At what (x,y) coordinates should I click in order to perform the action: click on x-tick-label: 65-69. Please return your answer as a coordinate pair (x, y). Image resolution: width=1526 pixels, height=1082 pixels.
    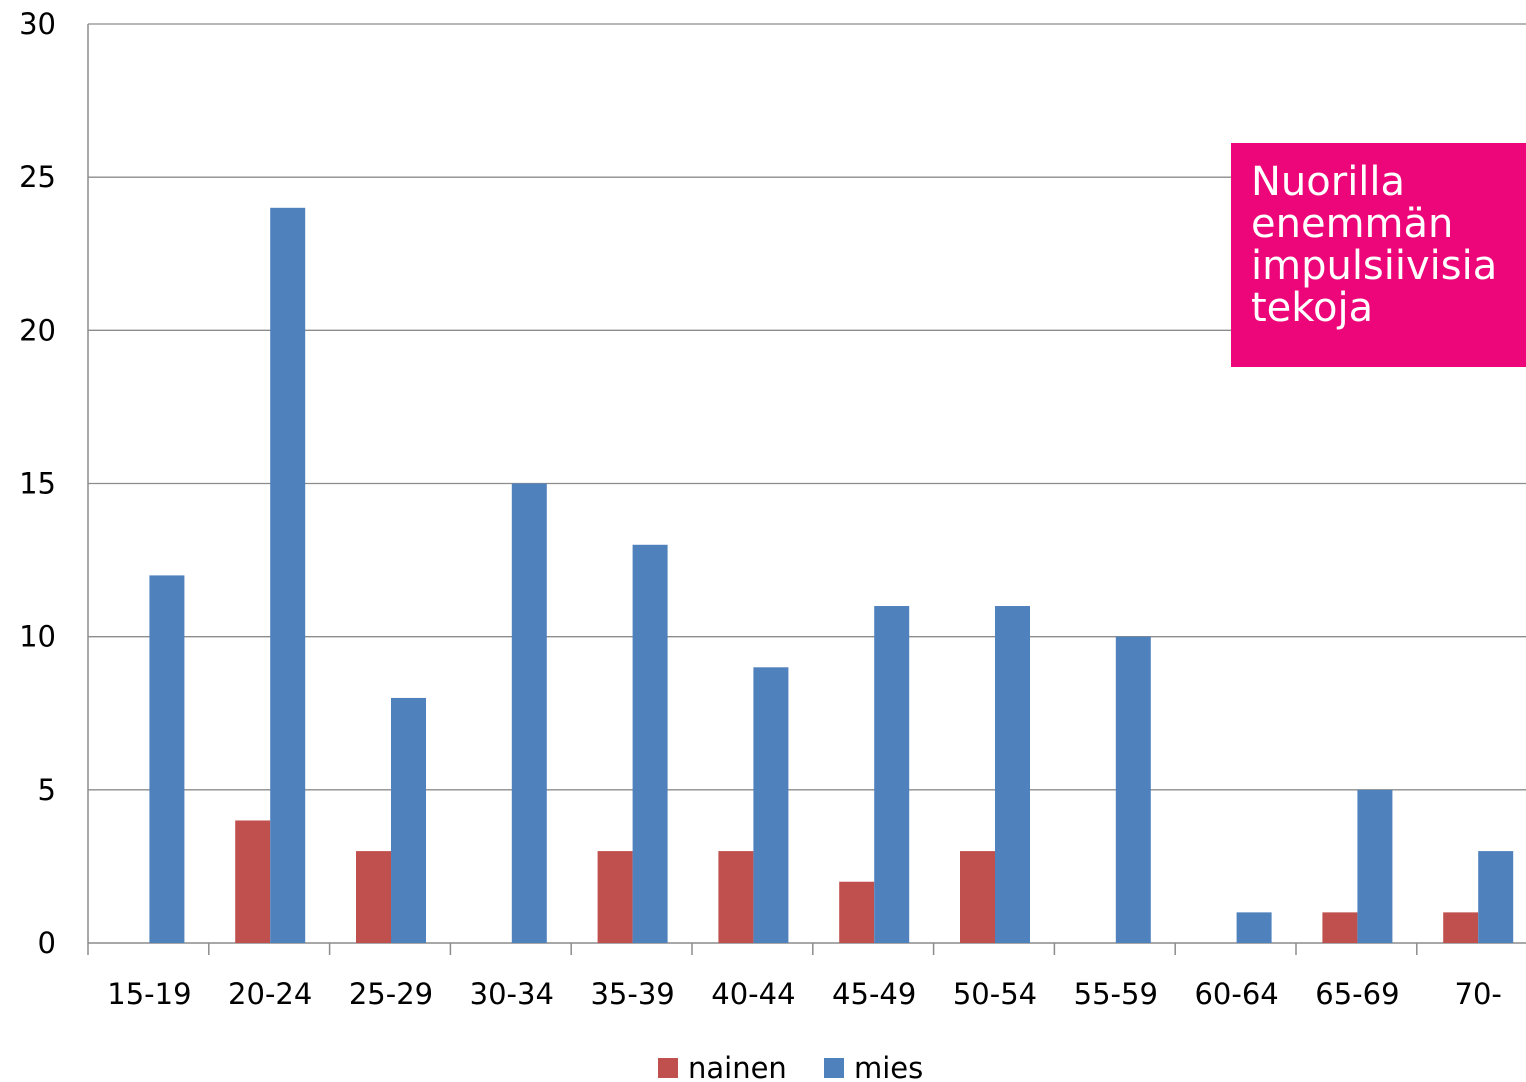
    Looking at the image, I should click on (1357, 994).